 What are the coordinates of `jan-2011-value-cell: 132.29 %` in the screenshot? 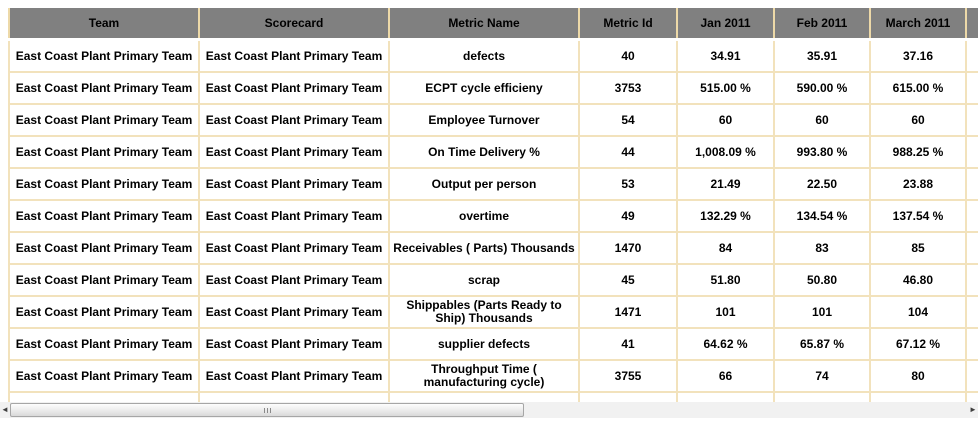 It's located at (725, 216).